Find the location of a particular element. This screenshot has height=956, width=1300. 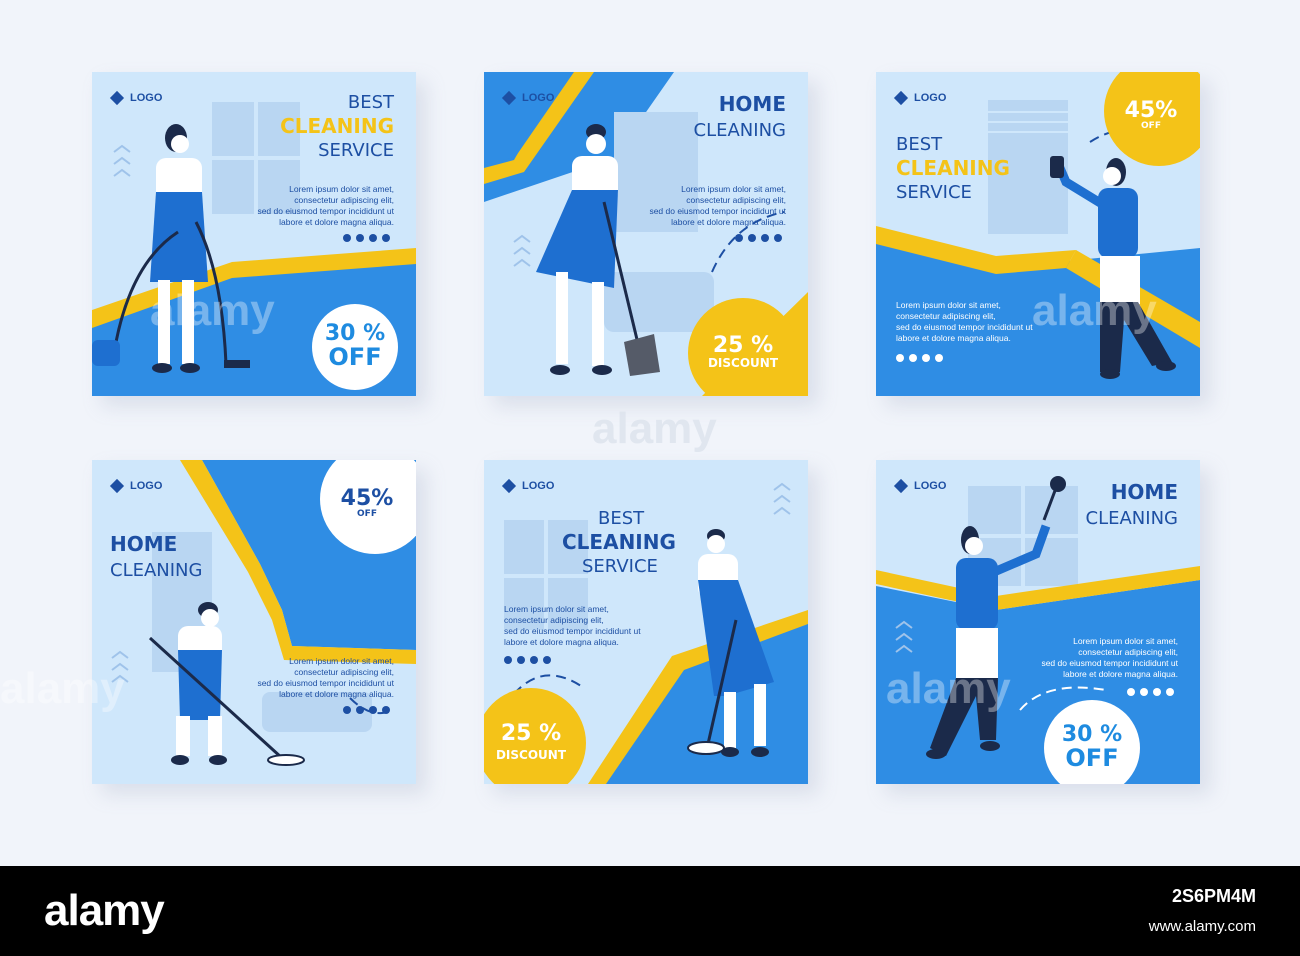

post-3-logo: LOGO is located at coordinates (920, 98).